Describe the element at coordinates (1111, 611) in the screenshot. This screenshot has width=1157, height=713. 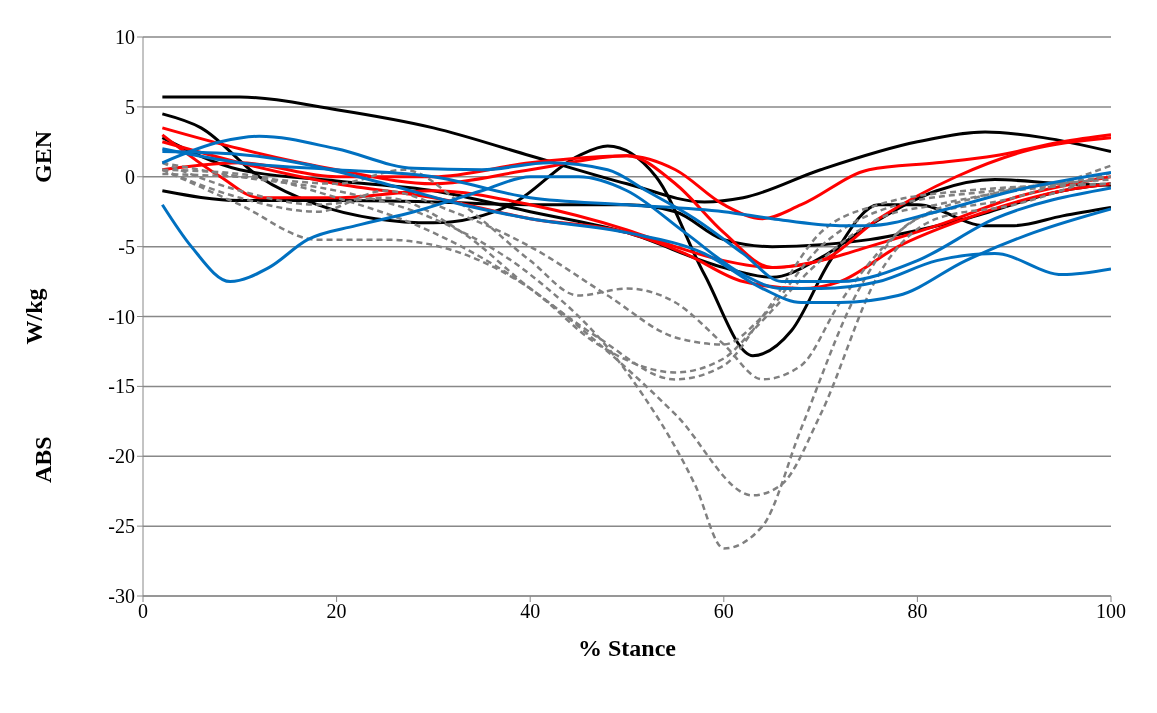
I see `x-tick-label: 100` at that location.